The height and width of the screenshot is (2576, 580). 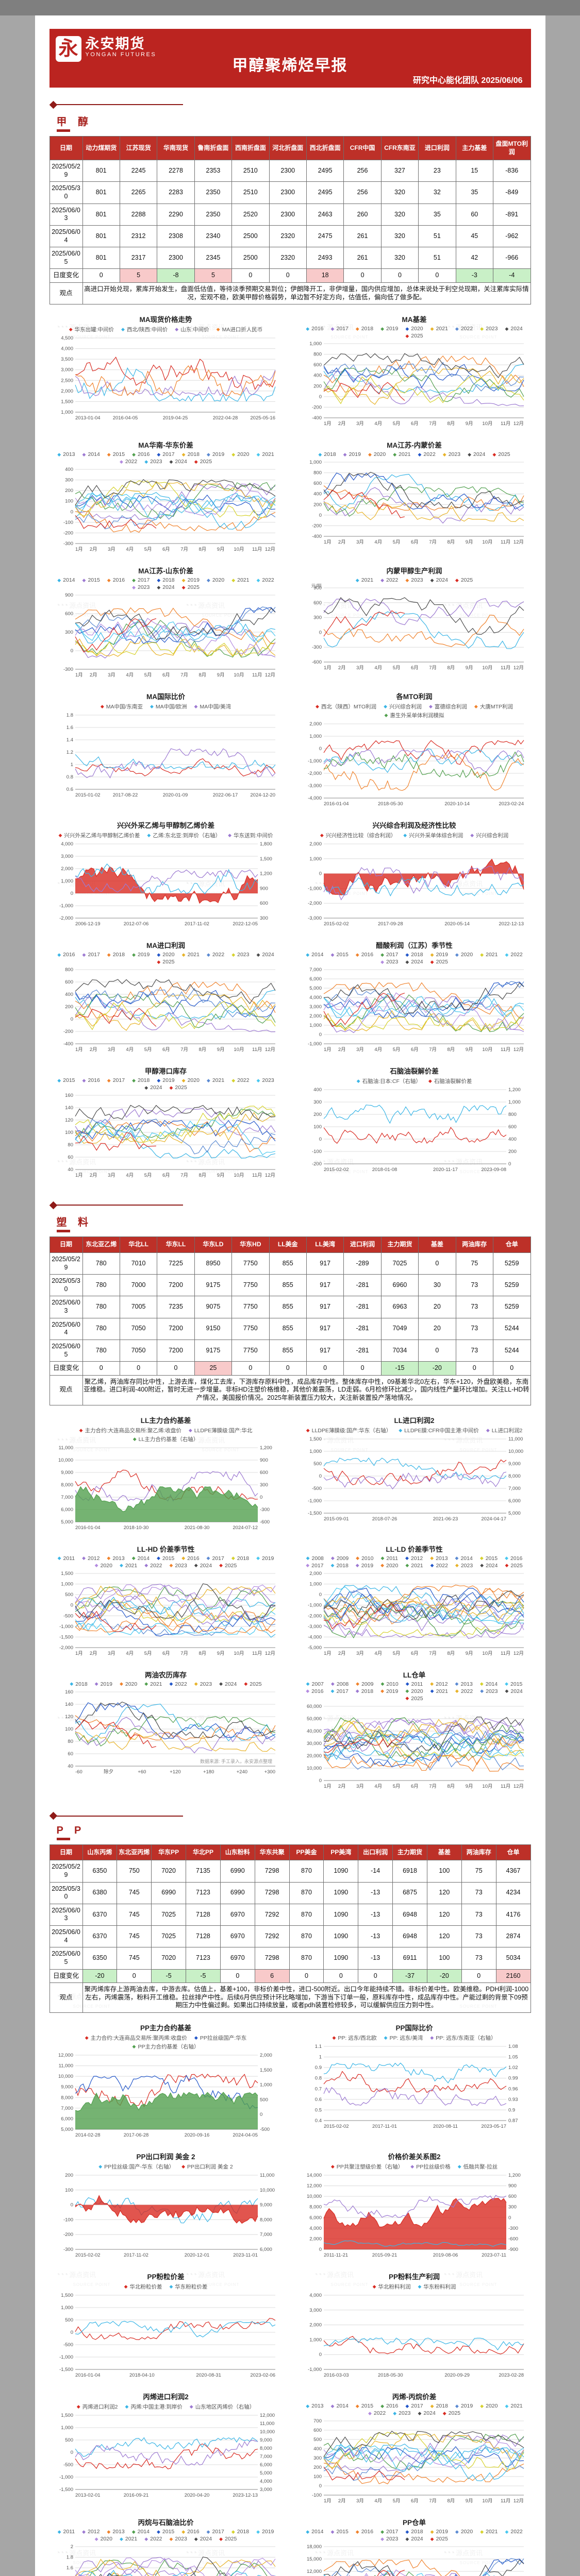 What do you see at coordinates (166, 2286) in the screenshot?
I see `chart-legend: ◆ 华北粉粒价差 ◆ 华东粉粒价差` at bounding box center [166, 2286].